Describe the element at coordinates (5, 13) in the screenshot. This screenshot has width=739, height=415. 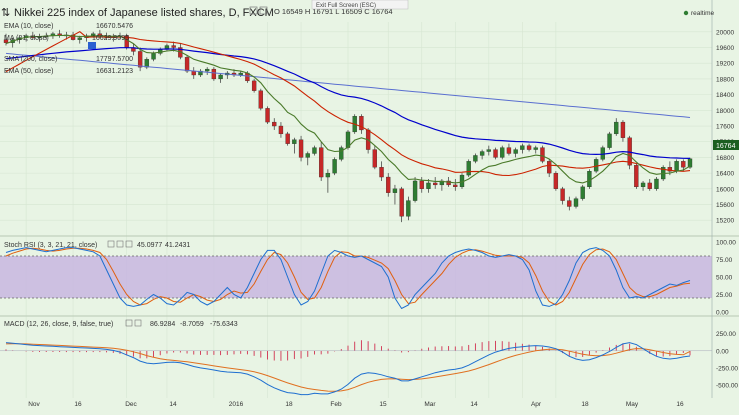
I see `collapse-arrows-icon: ⇅` at that location.